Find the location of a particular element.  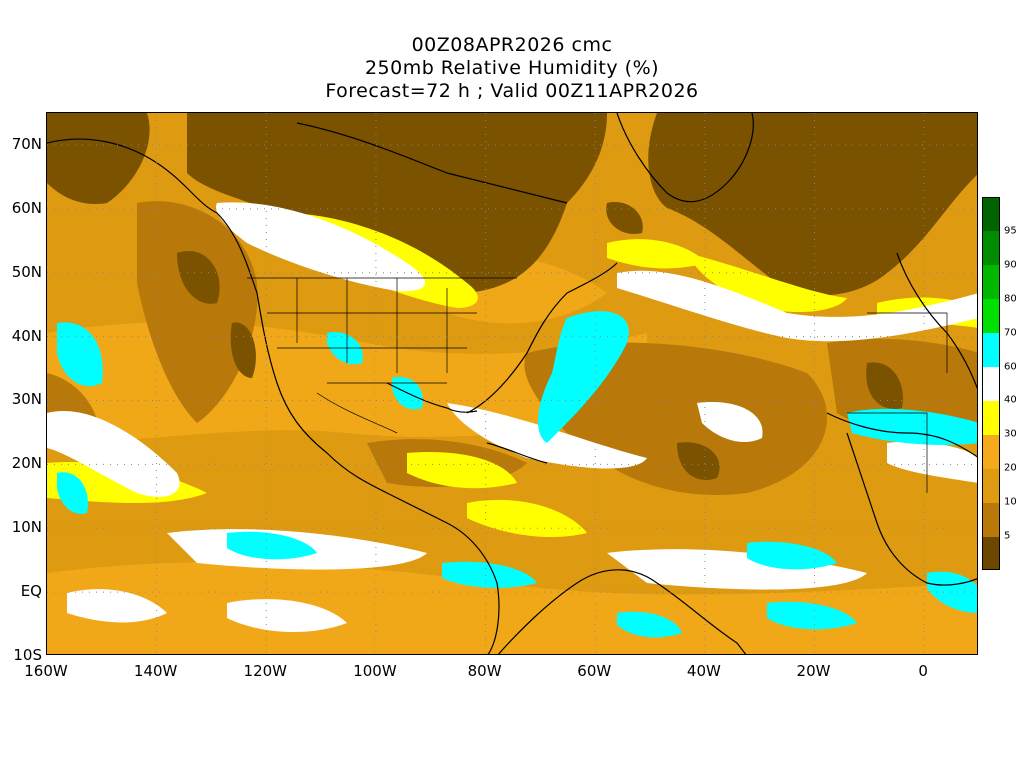

lon-label-100W: 100W is located at coordinates (375, 671).